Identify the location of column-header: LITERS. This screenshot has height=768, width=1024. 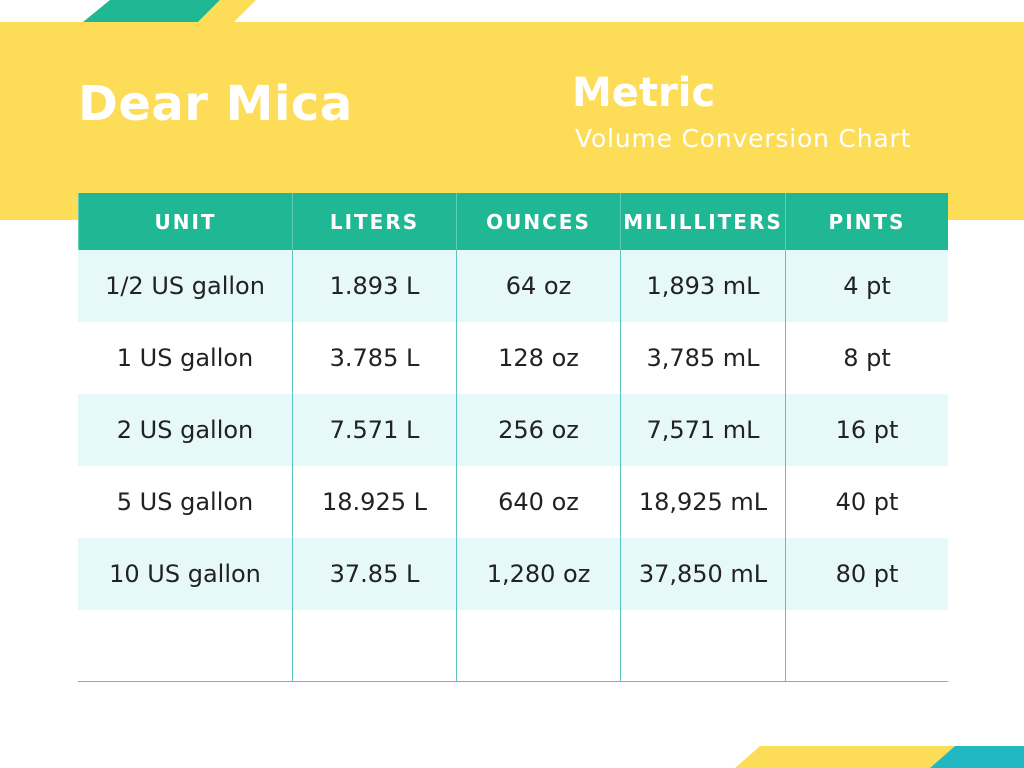
(374, 221).